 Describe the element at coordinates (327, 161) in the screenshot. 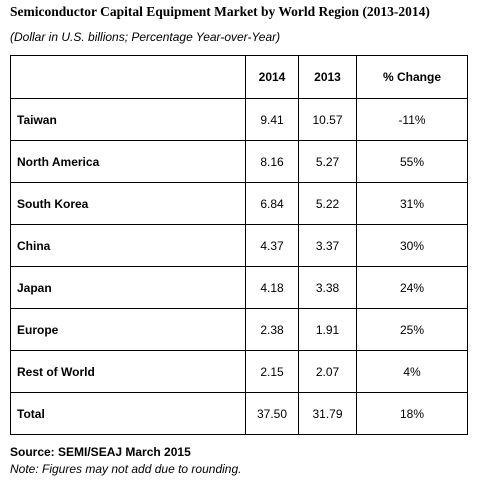

I see `cell: 5.27` at that location.